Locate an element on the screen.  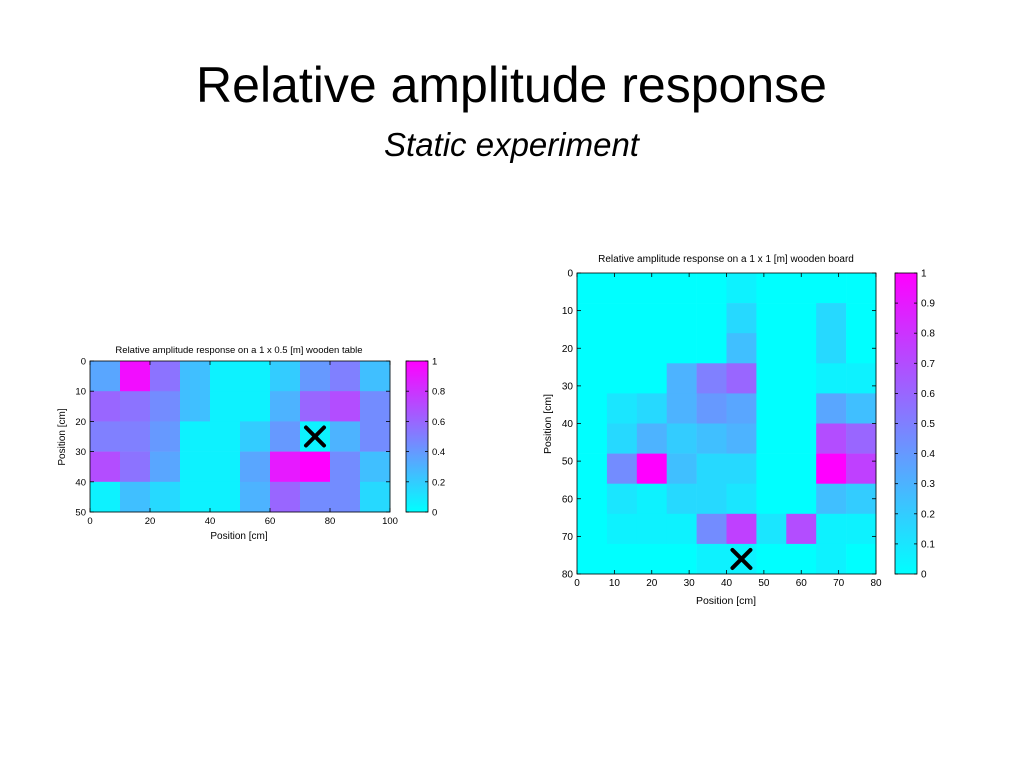
x-tick-label: 100 is located at coordinates (390, 521).